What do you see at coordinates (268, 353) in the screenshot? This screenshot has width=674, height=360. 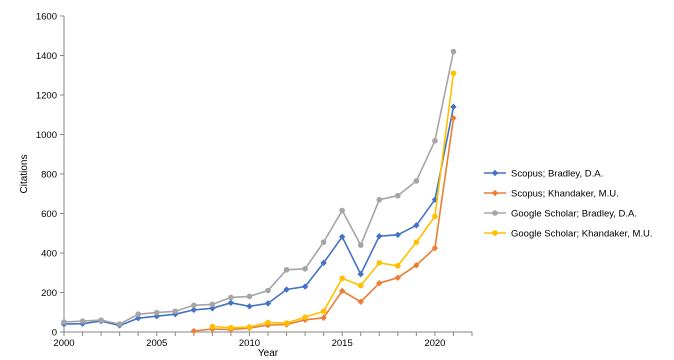 I see `x-axis-title: Year` at bounding box center [268, 353].